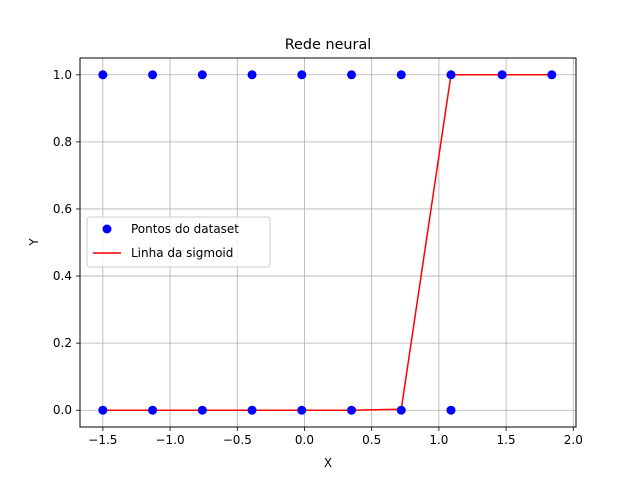 The image size is (640, 480). I want to click on legend-label-sigmoid-line: Linha da sigmoid, so click(182, 253).